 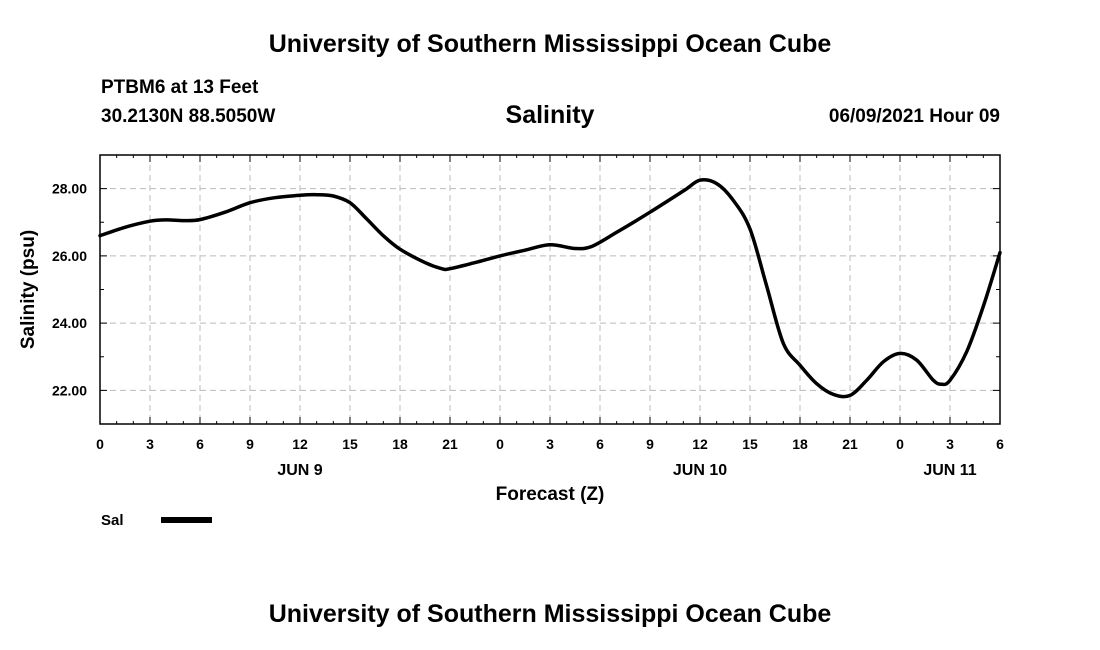 What do you see at coordinates (550, 494) in the screenshot?
I see `x-axis-label: Forecast (Z)` at bounding box center [550, 494].